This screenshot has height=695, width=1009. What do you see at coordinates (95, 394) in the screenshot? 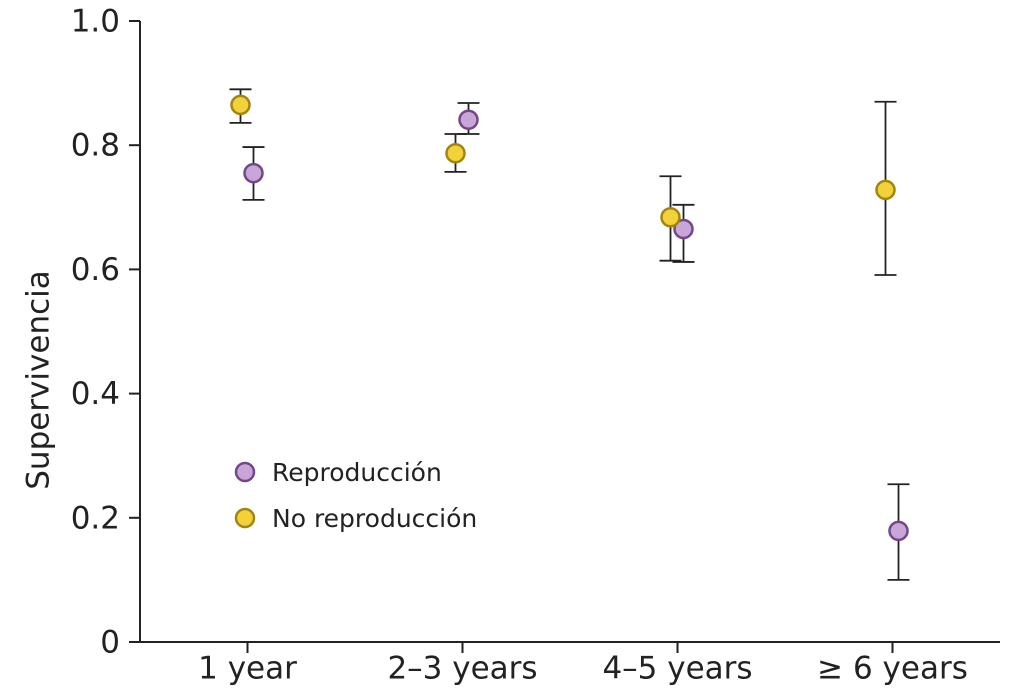
I see `y-tick-label: 0.4` at bounding box center [95, 394].